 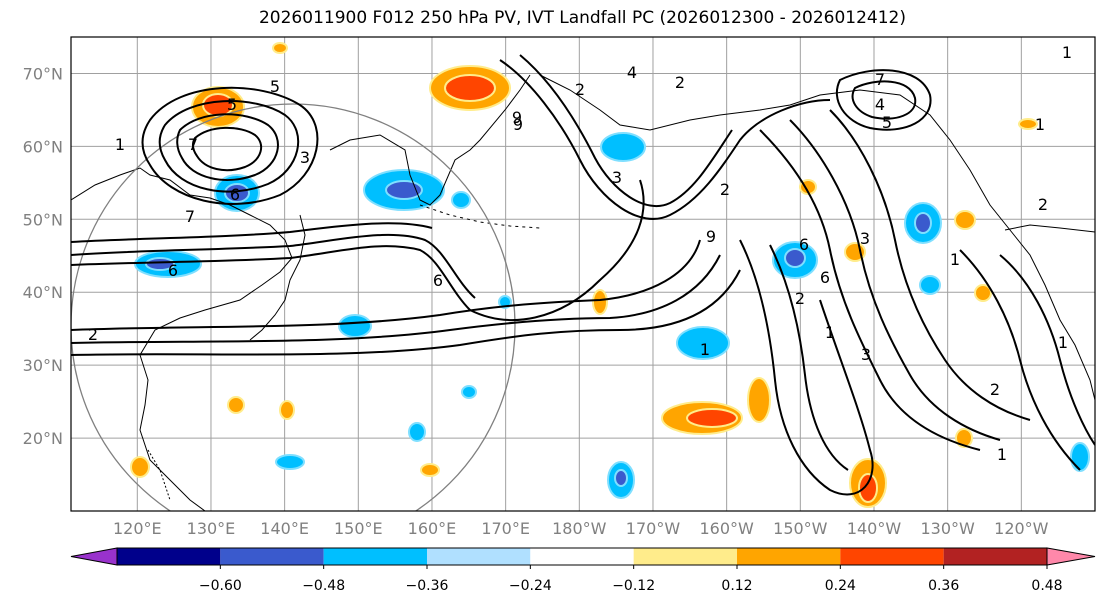 I want to click on lon-tick-label: 130°W, so click(x=947, y=528).